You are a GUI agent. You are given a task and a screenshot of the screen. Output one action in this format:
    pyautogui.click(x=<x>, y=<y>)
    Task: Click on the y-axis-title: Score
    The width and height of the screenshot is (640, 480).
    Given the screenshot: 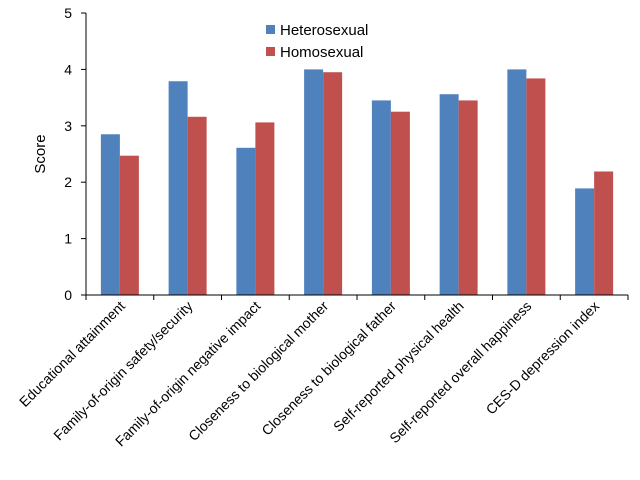 What is the action you would take?
    pyautogui.click(x=40, y=153)
    